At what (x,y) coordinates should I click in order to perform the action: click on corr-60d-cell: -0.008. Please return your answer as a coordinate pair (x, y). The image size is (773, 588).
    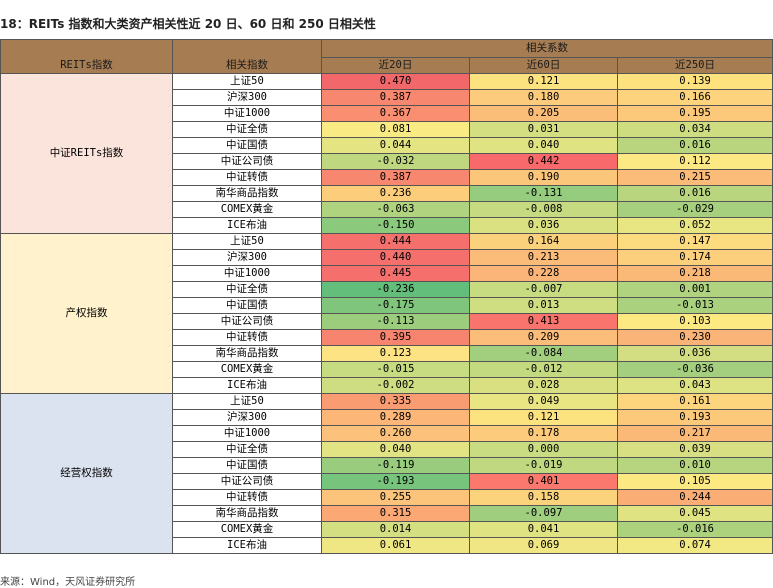
    Looking at the image, I should click on (543, 209).